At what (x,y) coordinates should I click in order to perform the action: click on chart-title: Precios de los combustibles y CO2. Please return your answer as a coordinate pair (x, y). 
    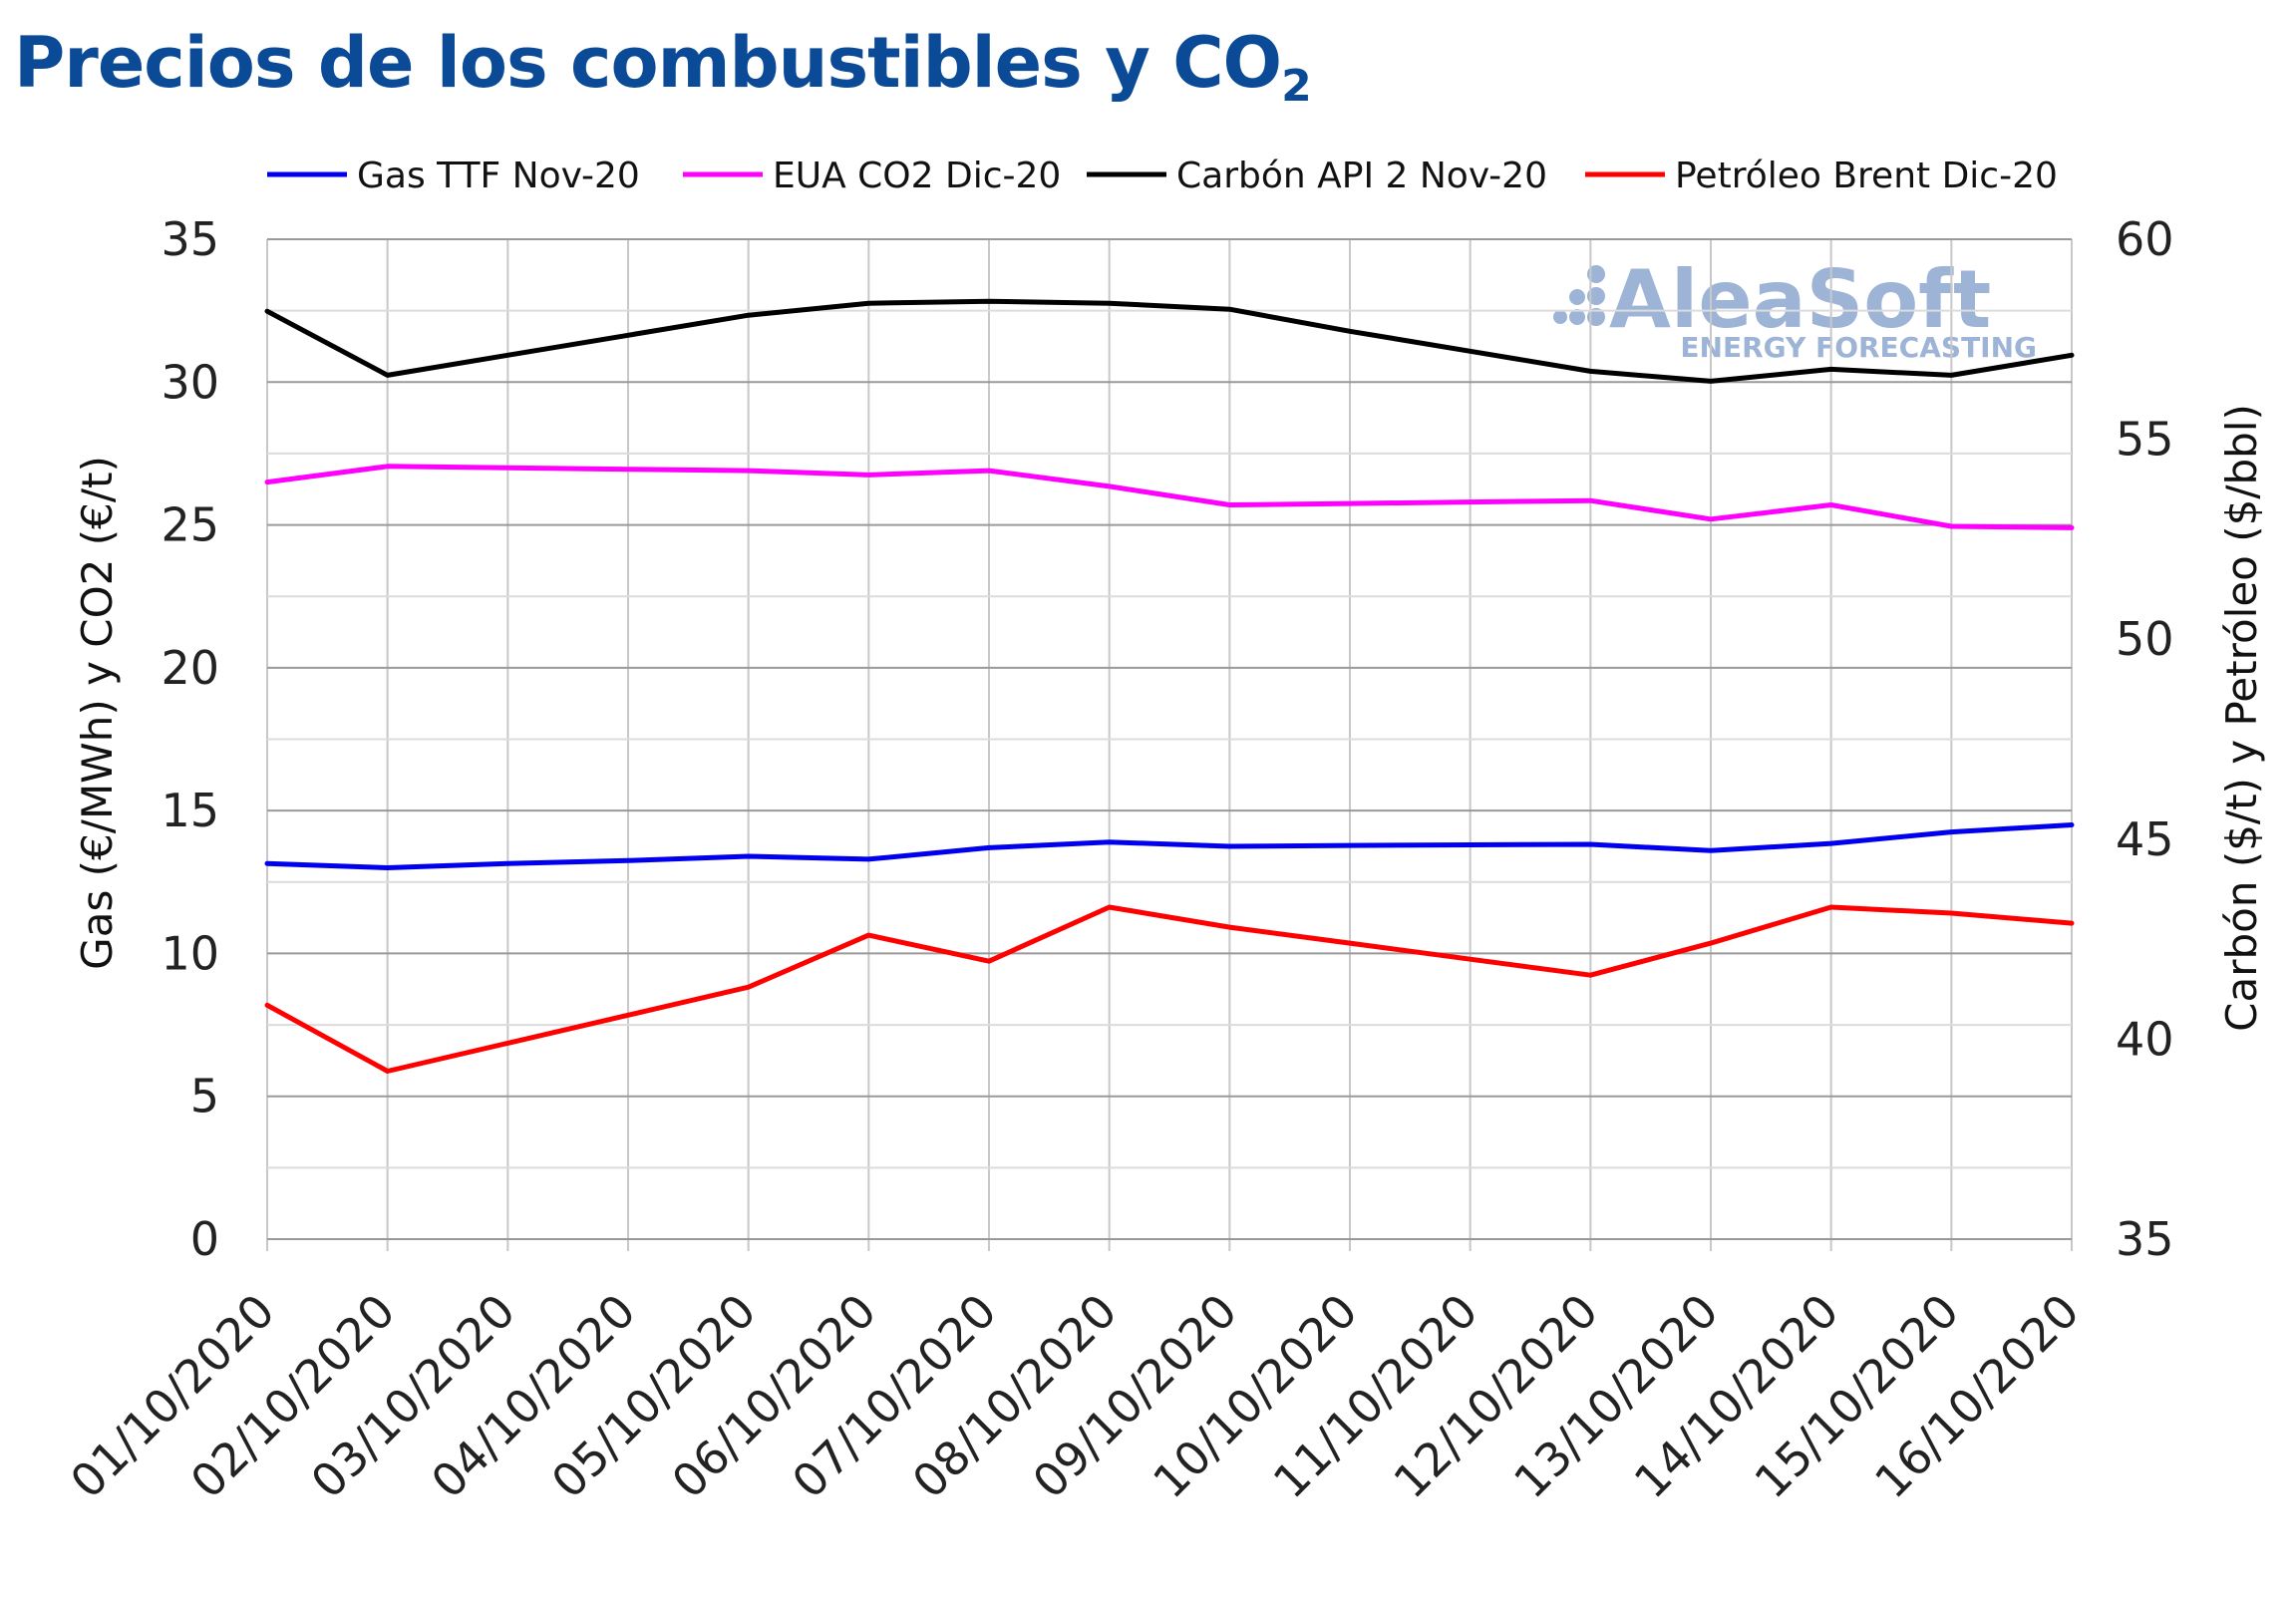
    Looking at the image, I should click on (663, 67).